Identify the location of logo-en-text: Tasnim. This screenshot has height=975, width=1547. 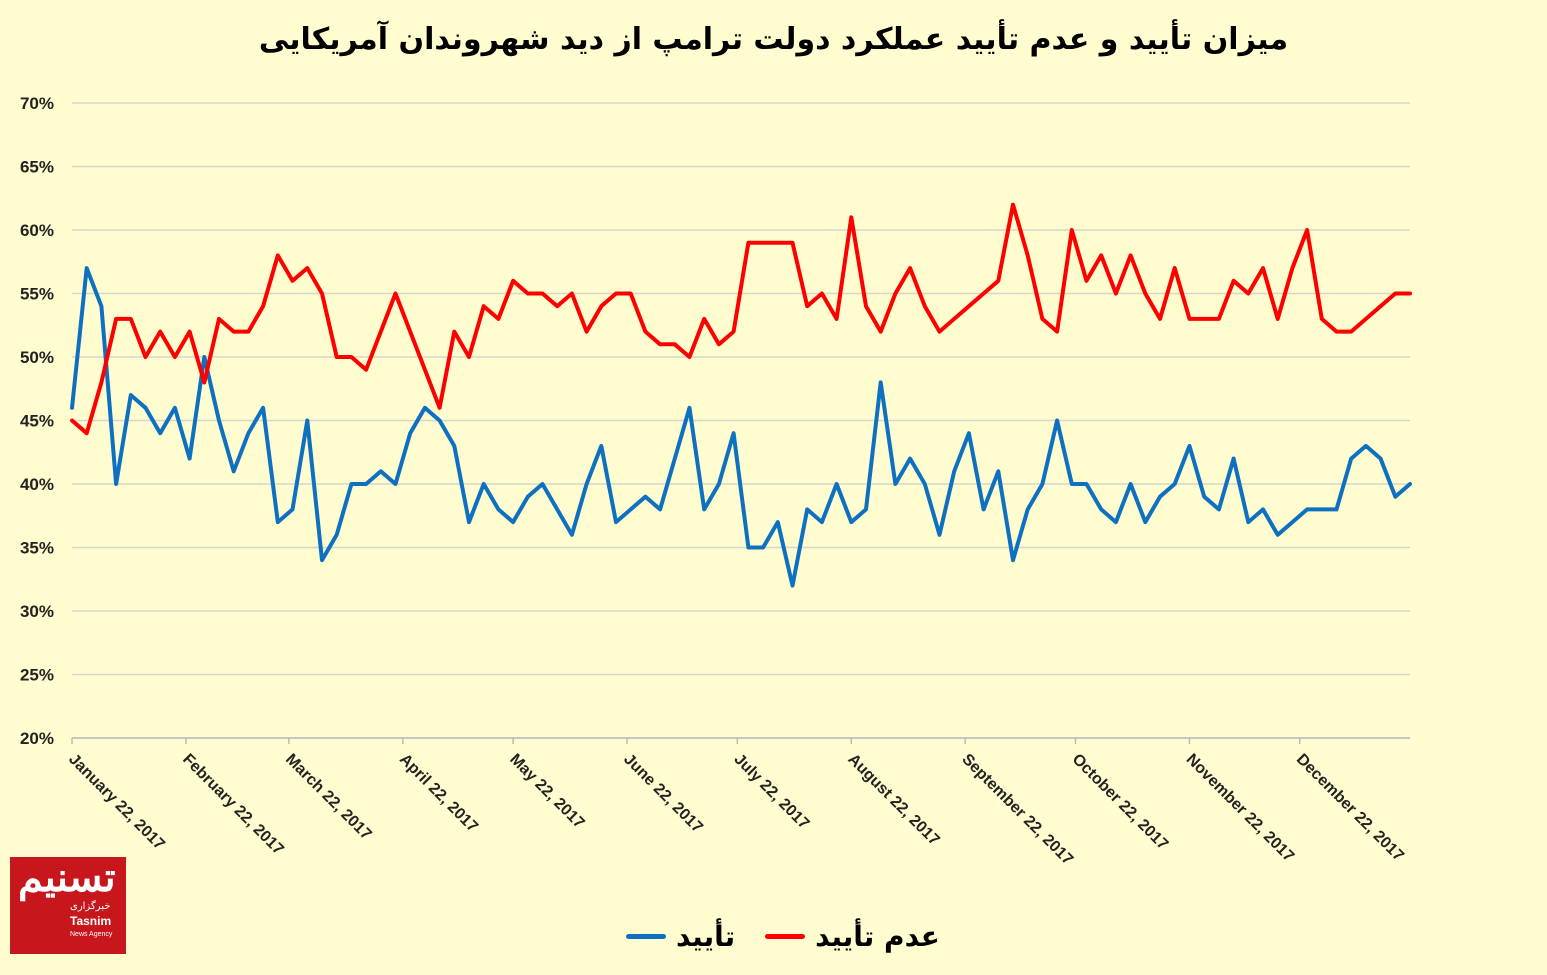
(91, 921).